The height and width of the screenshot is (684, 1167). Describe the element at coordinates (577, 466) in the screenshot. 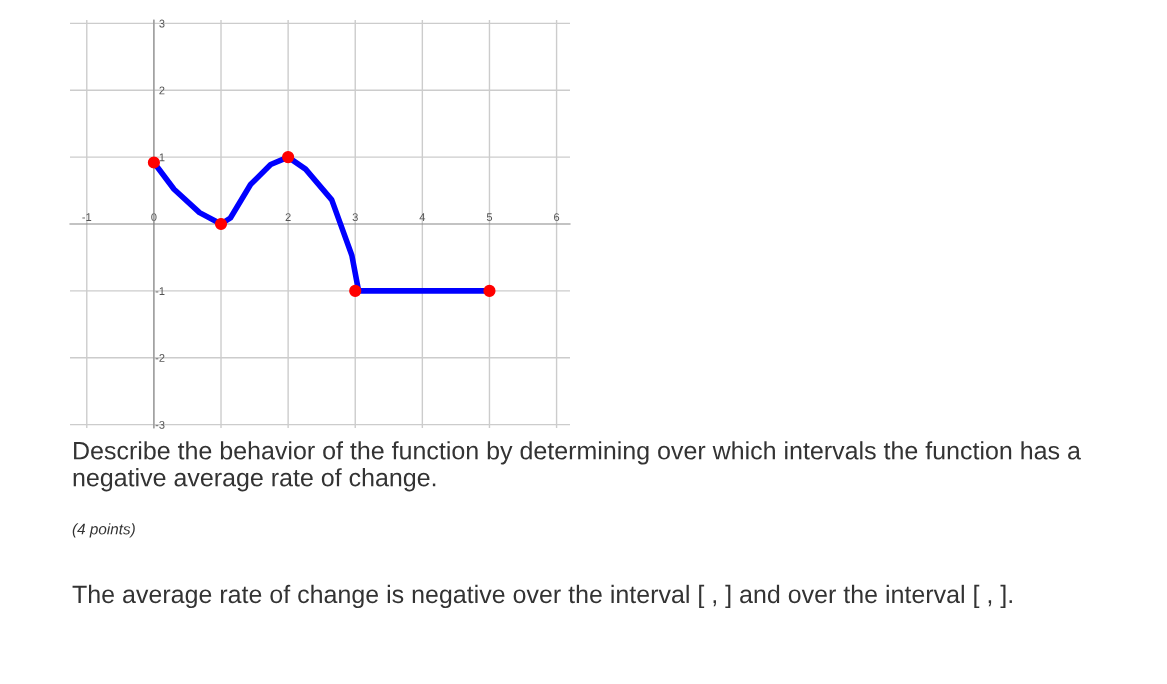

I see `text: Describe the behavior of the function by determining over which intervals the function has a negative average rate of change.` at that location.